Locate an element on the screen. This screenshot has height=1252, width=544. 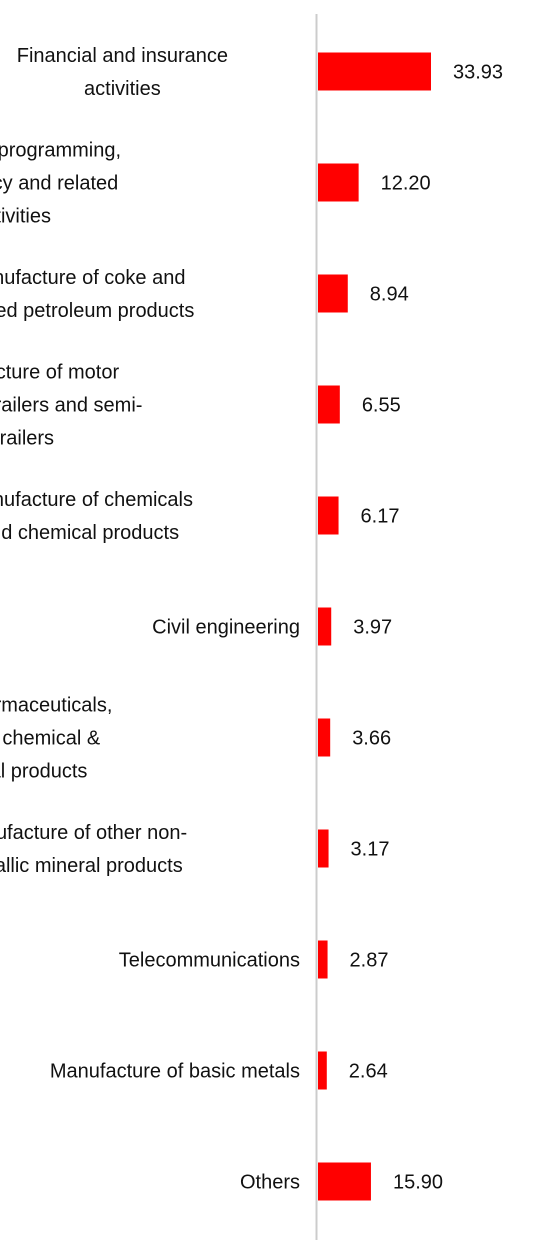
category-label-line: Manufacture of chemicals is located at coordinates (96, 500).